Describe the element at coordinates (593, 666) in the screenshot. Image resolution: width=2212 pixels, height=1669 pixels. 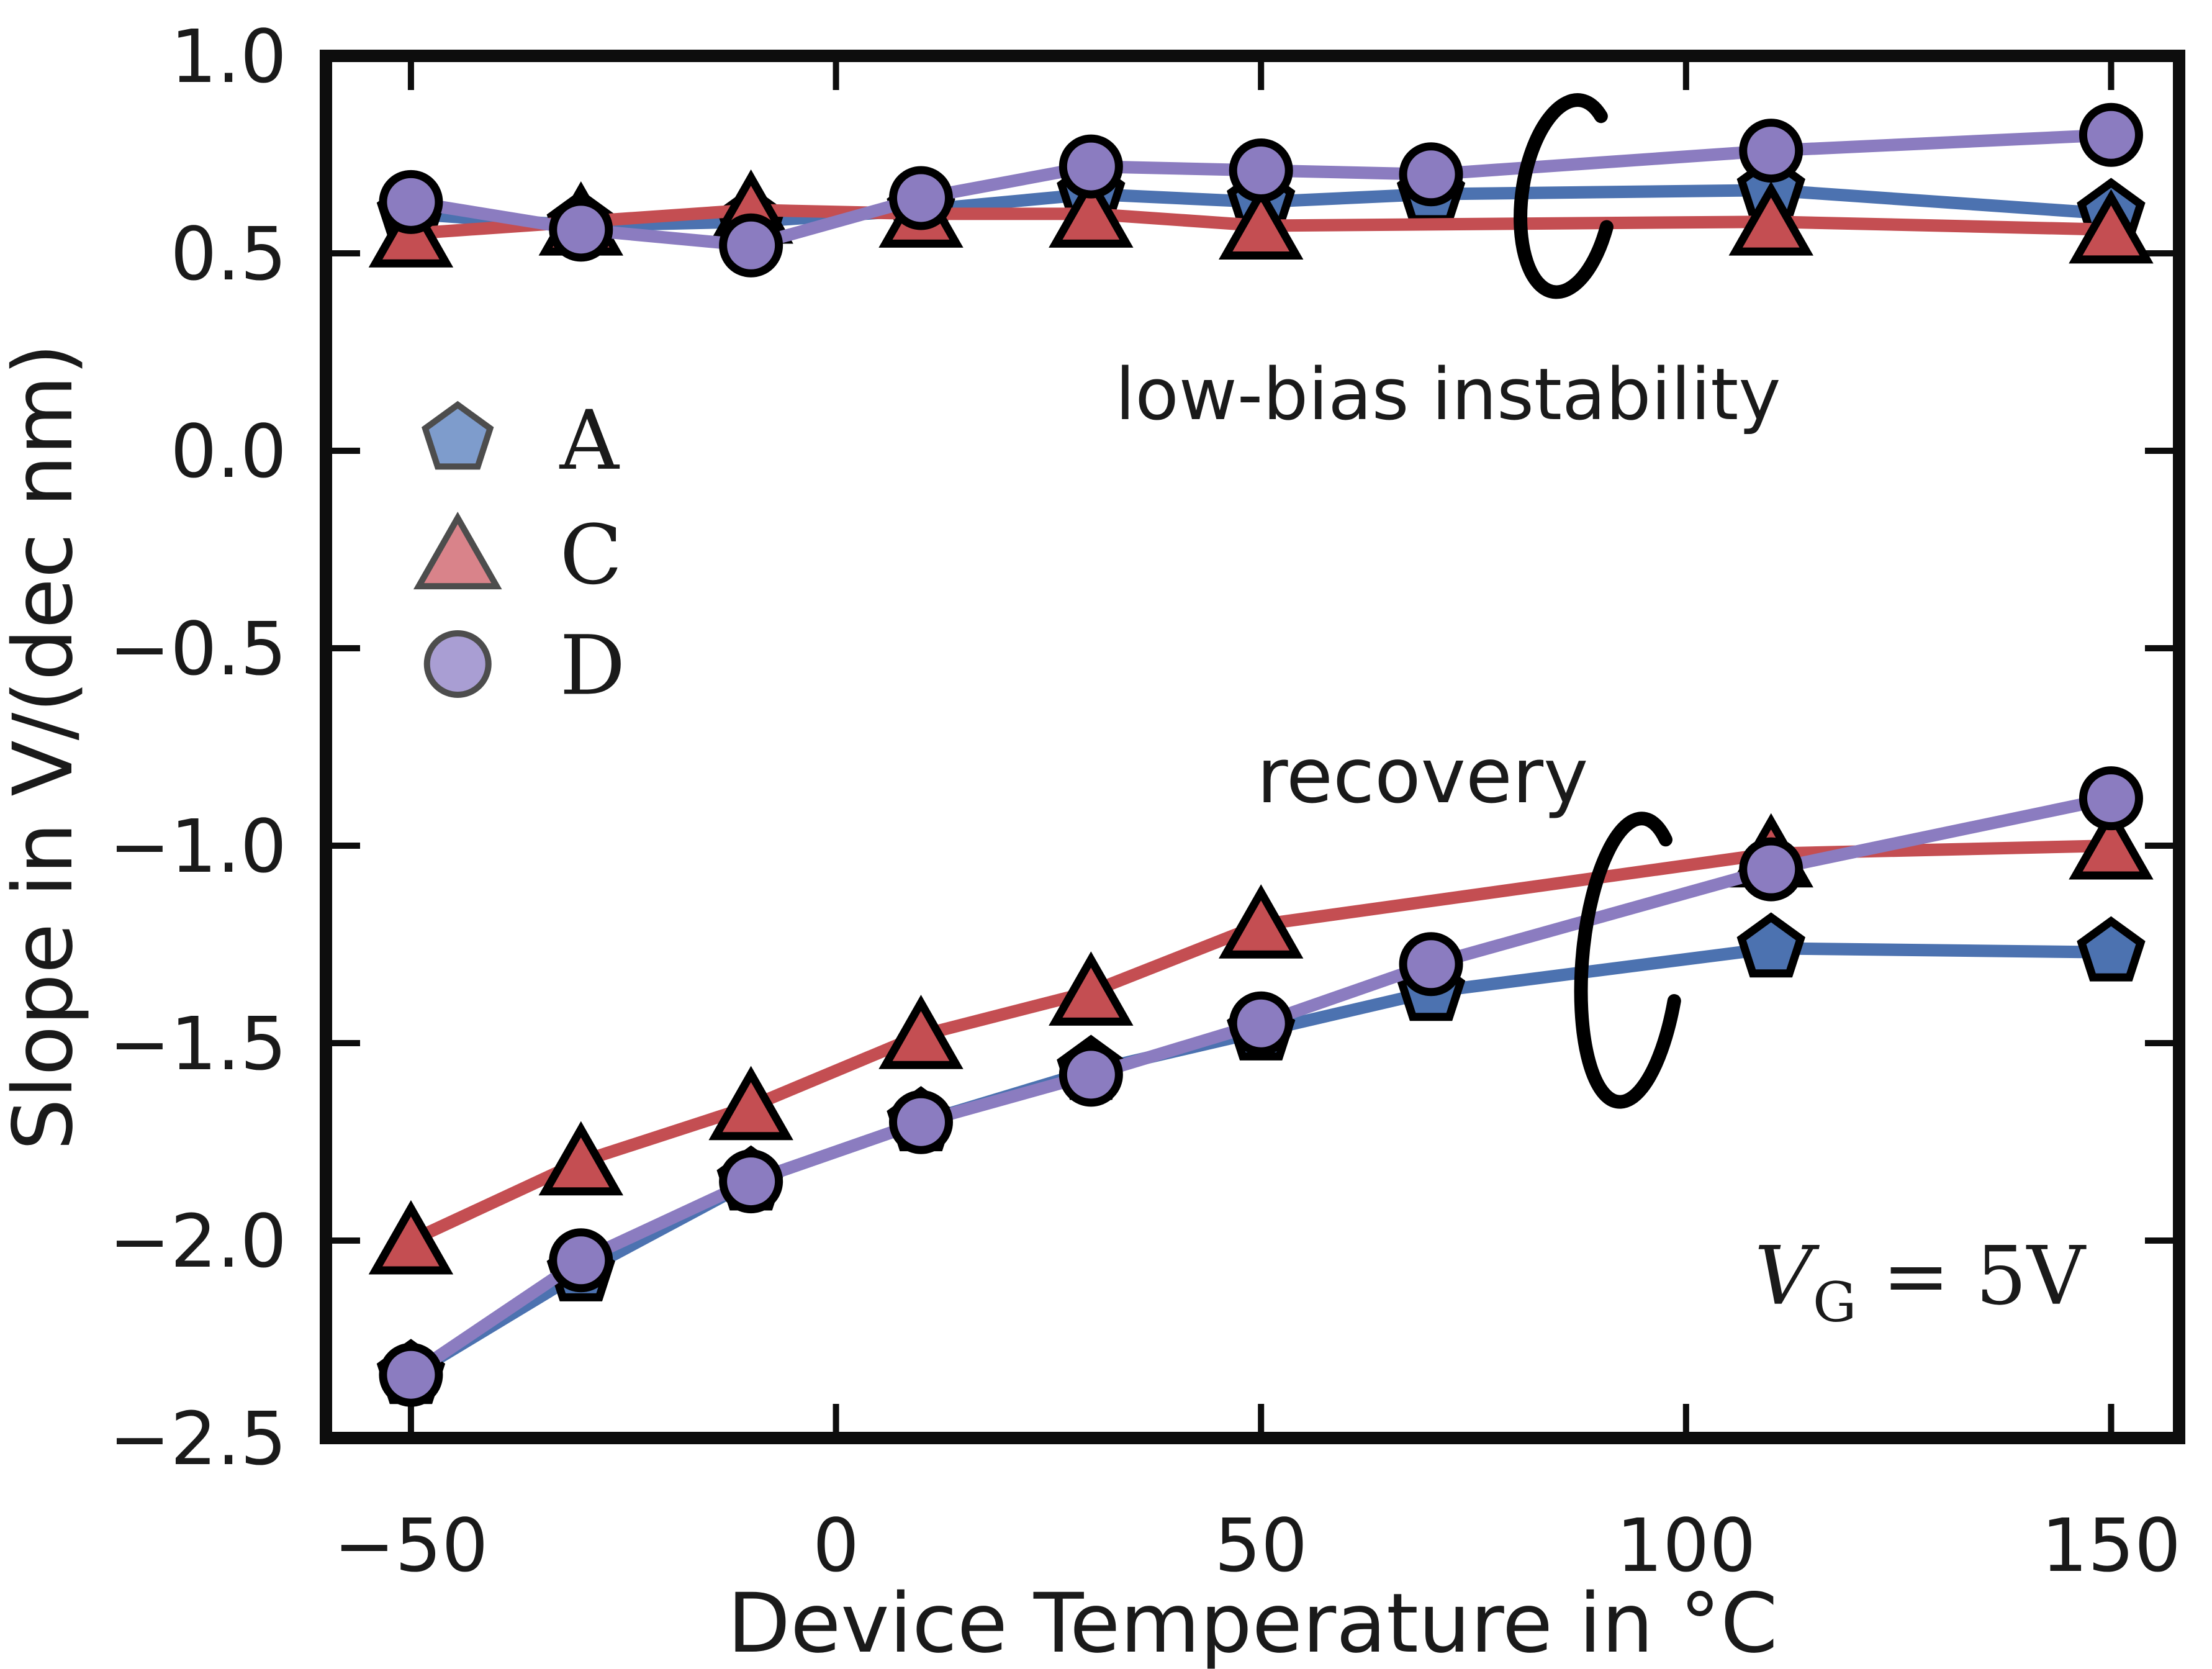
I see `legend-label-d: D` at that location.